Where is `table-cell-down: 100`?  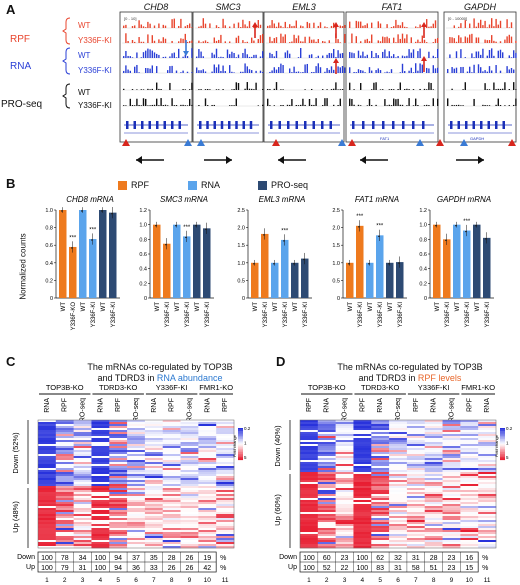
table-cell-down: 100 is located at coordinates (309, 558).